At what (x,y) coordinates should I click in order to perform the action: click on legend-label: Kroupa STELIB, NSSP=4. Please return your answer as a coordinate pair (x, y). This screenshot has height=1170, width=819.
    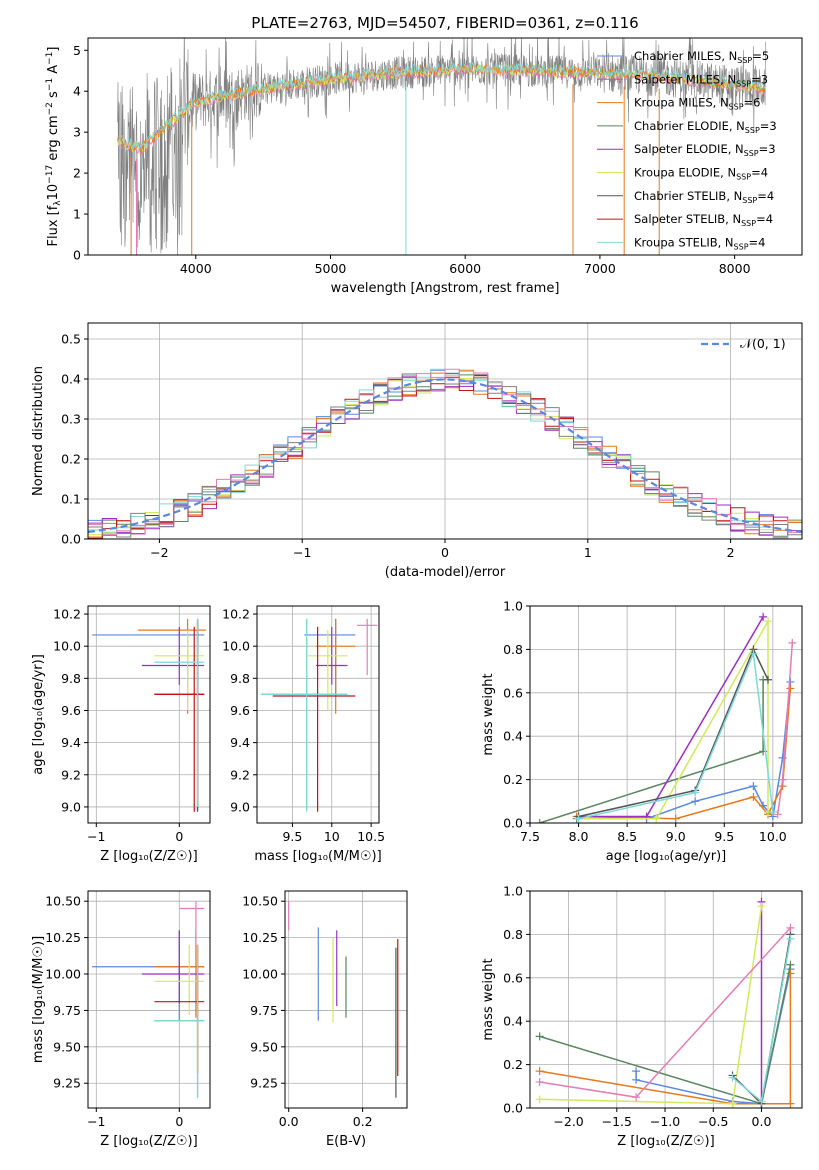
    Looking at the image, I should click on (699, 243).